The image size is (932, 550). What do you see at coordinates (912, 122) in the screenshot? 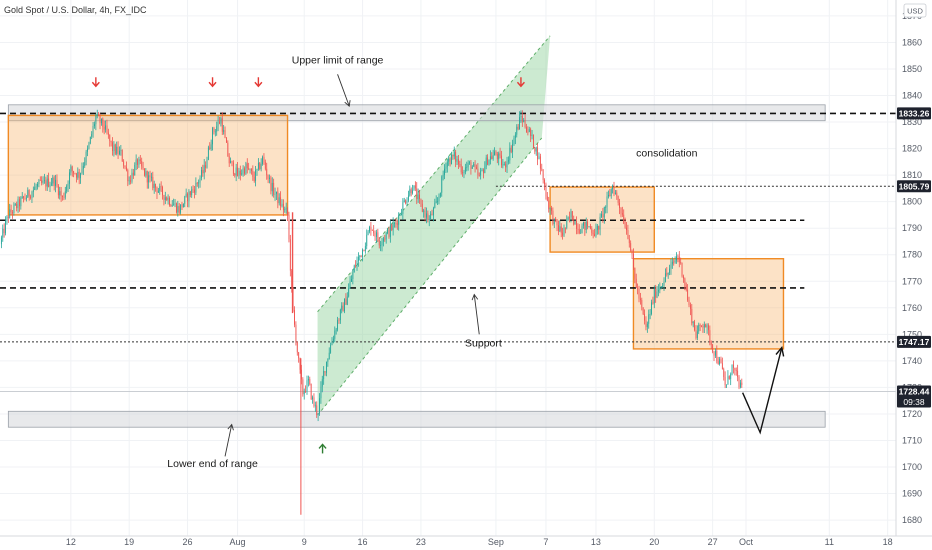
I see `price-tick-label: 1830` at bounding box center [912, 122].